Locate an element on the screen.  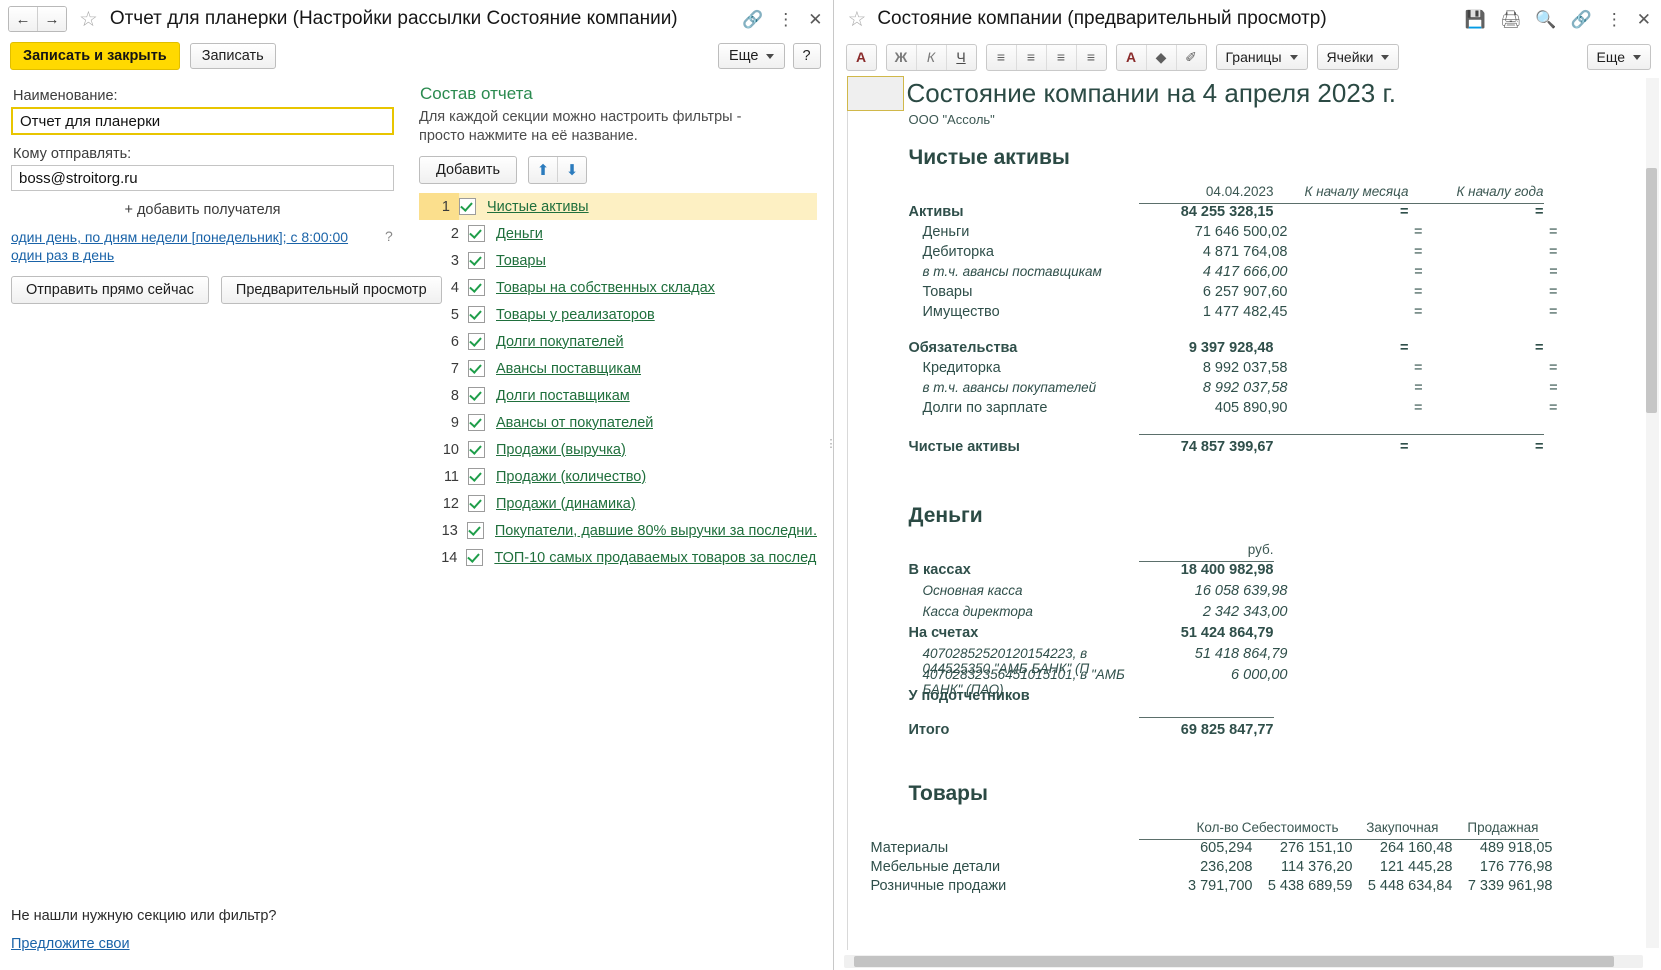
reorder-buttons: ⬆ ⬇ is located at coordinates (558, 170).